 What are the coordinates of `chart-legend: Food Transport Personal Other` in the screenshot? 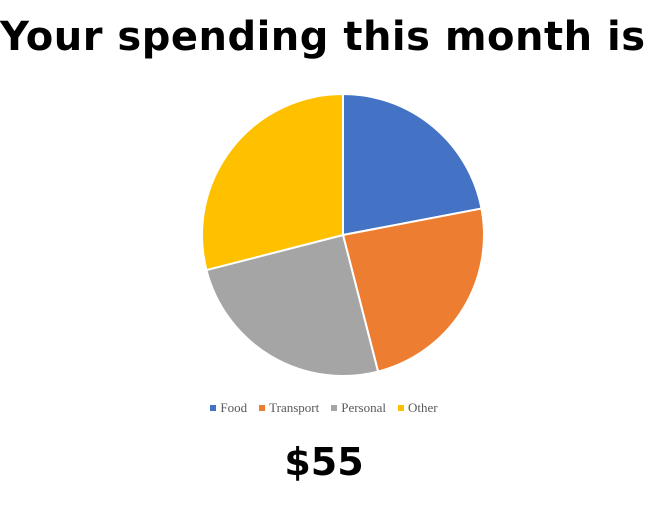 It's located at (324, 408).